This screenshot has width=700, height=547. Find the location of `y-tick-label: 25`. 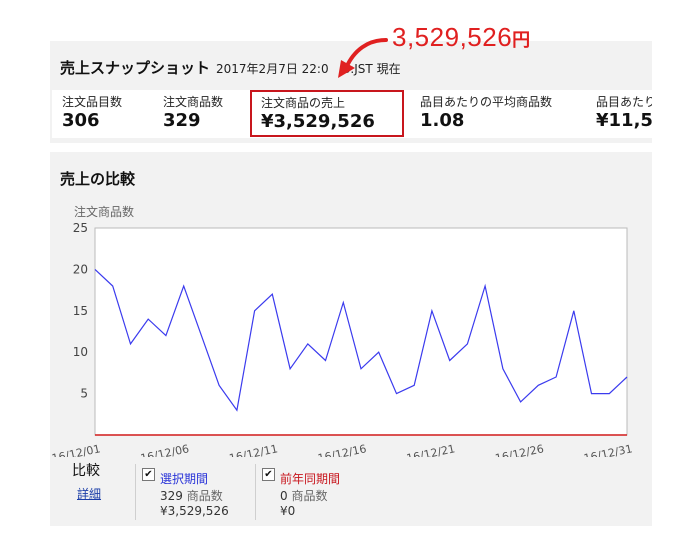

y-tick-label: 25 is located at coordinates (80, 228).